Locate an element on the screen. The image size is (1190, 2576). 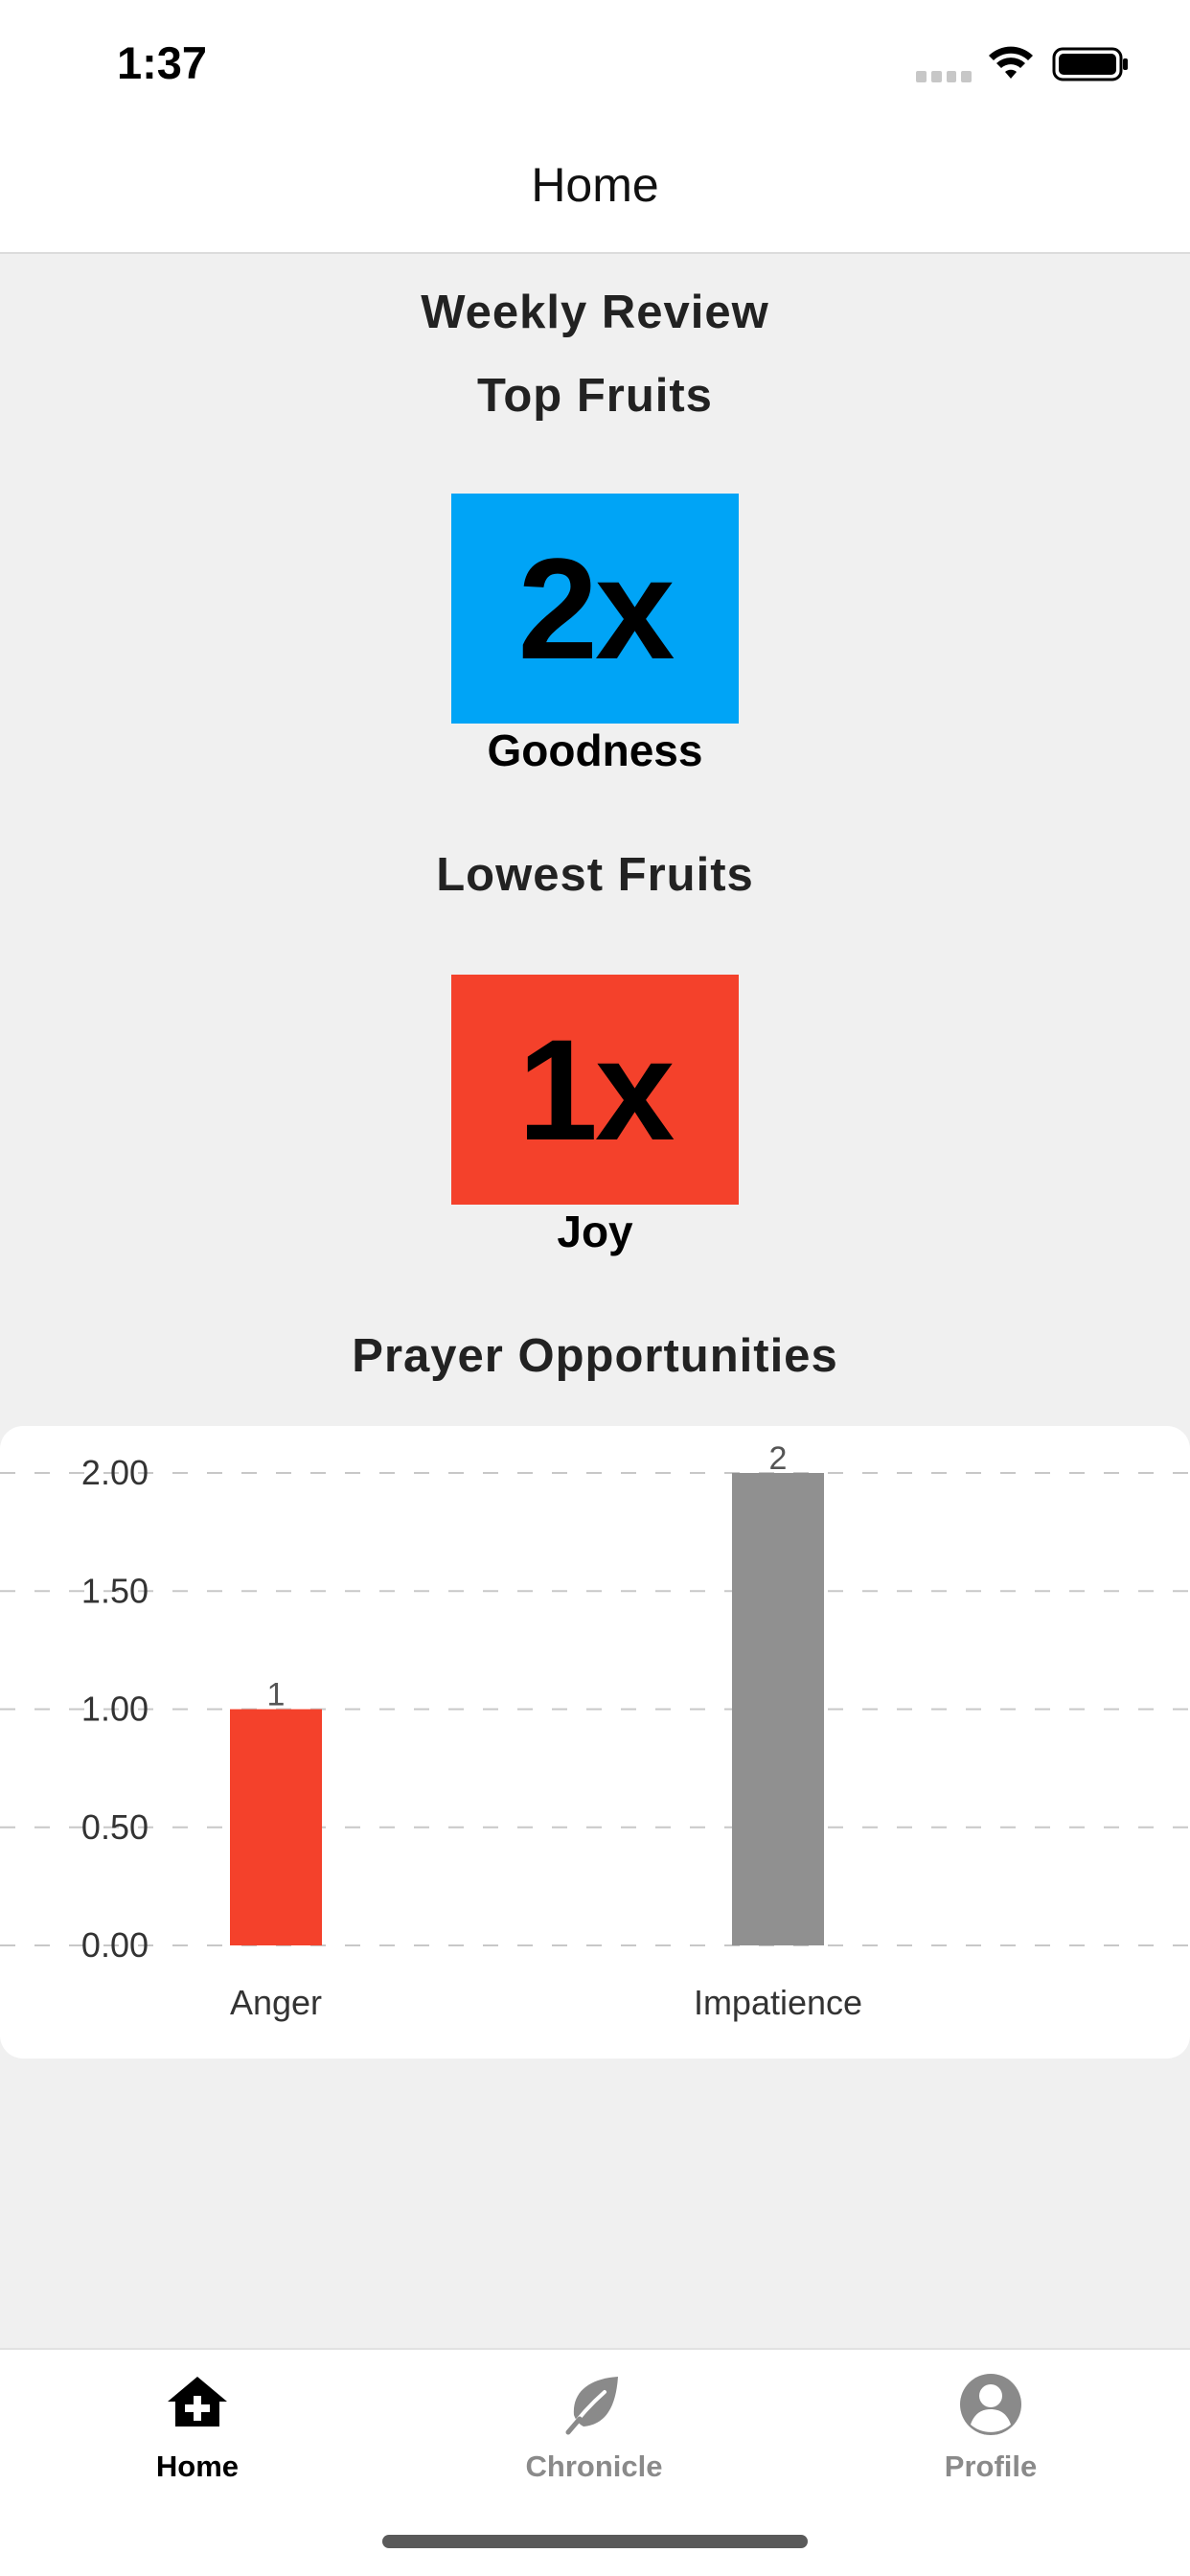
navigation-bar: Home is located at coordinates (595, 190).